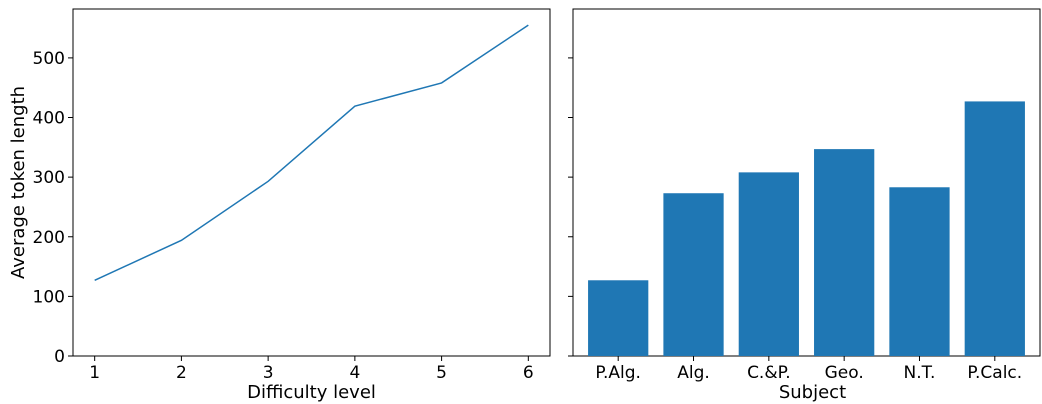 This screenshot has height=404, width=1042. I want to click on category-label: P.Calc., so click(994, 373).